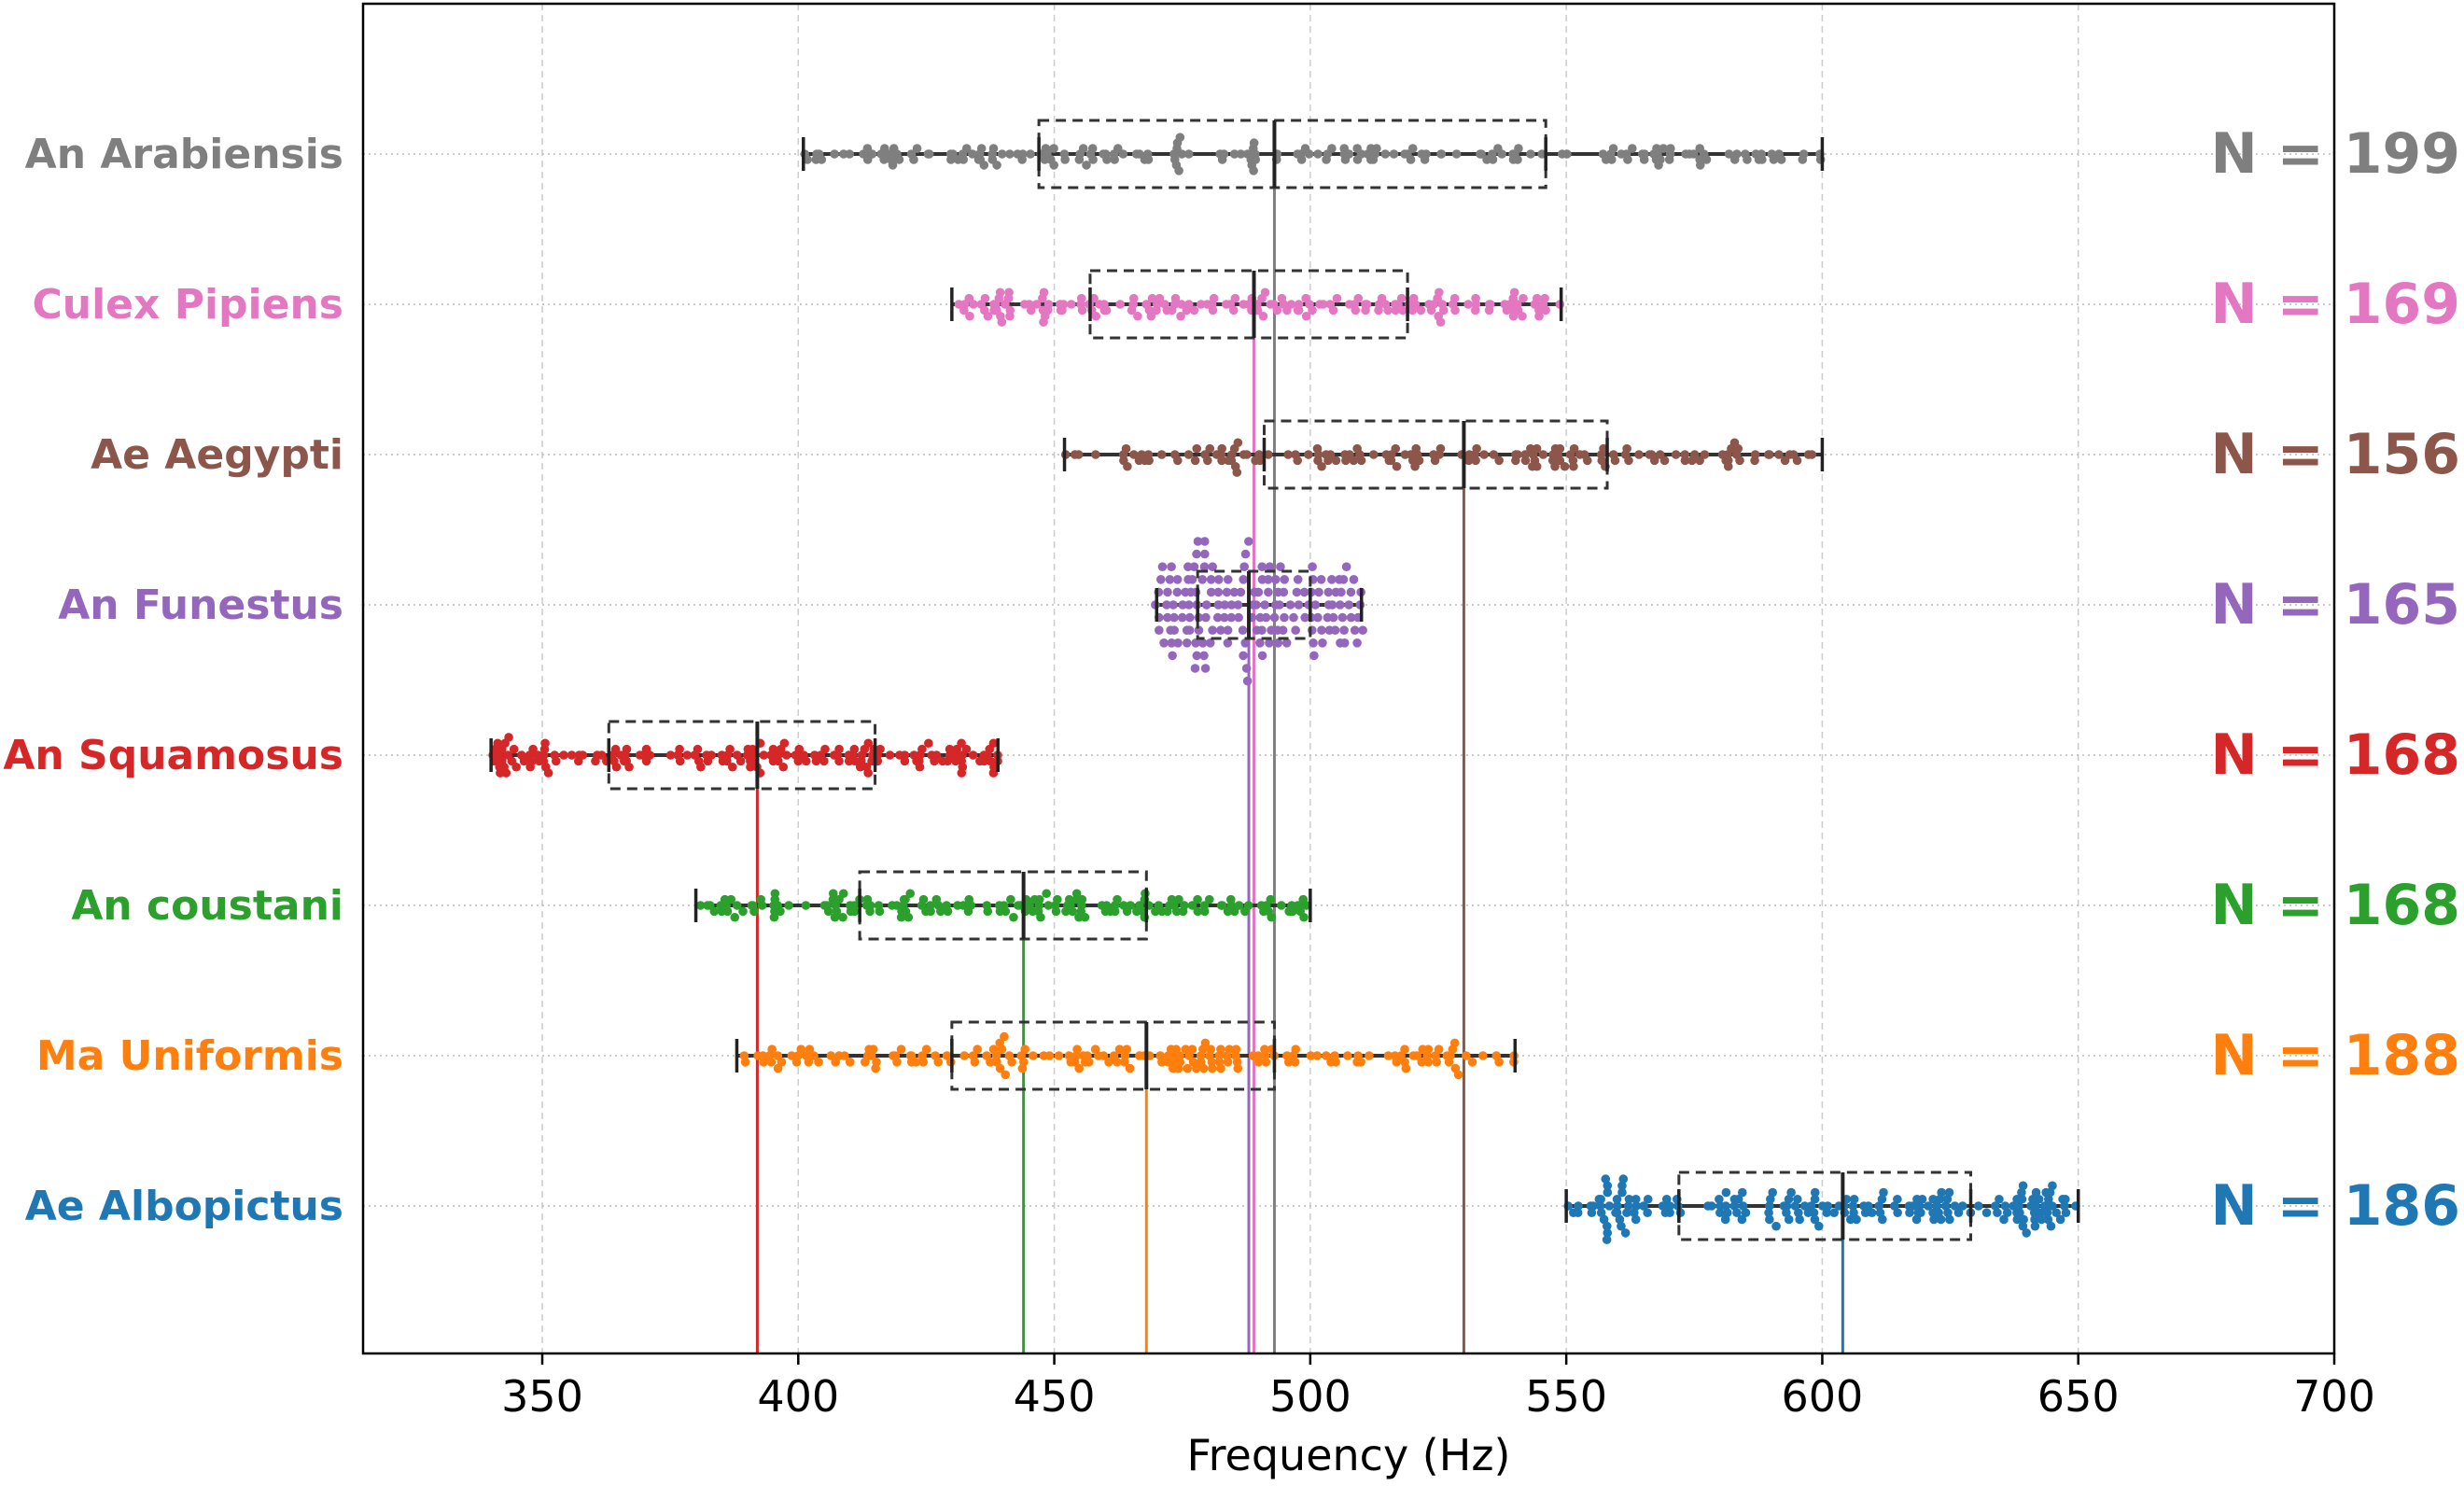  What do you see at coordinates (184, 1206) in the screenshot?
I see `category-label: Ae Albopictus` at bounding box center [184, 1206].